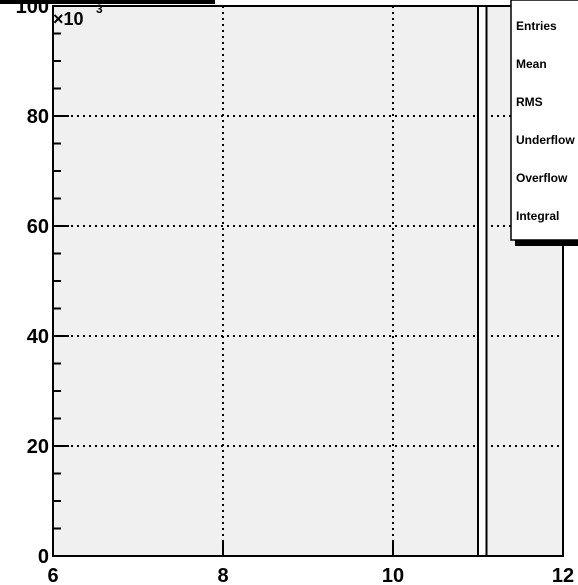 The height and width of the screenshot is (585, 578). I want to click on stats-label: RMS, so click(529, 102).